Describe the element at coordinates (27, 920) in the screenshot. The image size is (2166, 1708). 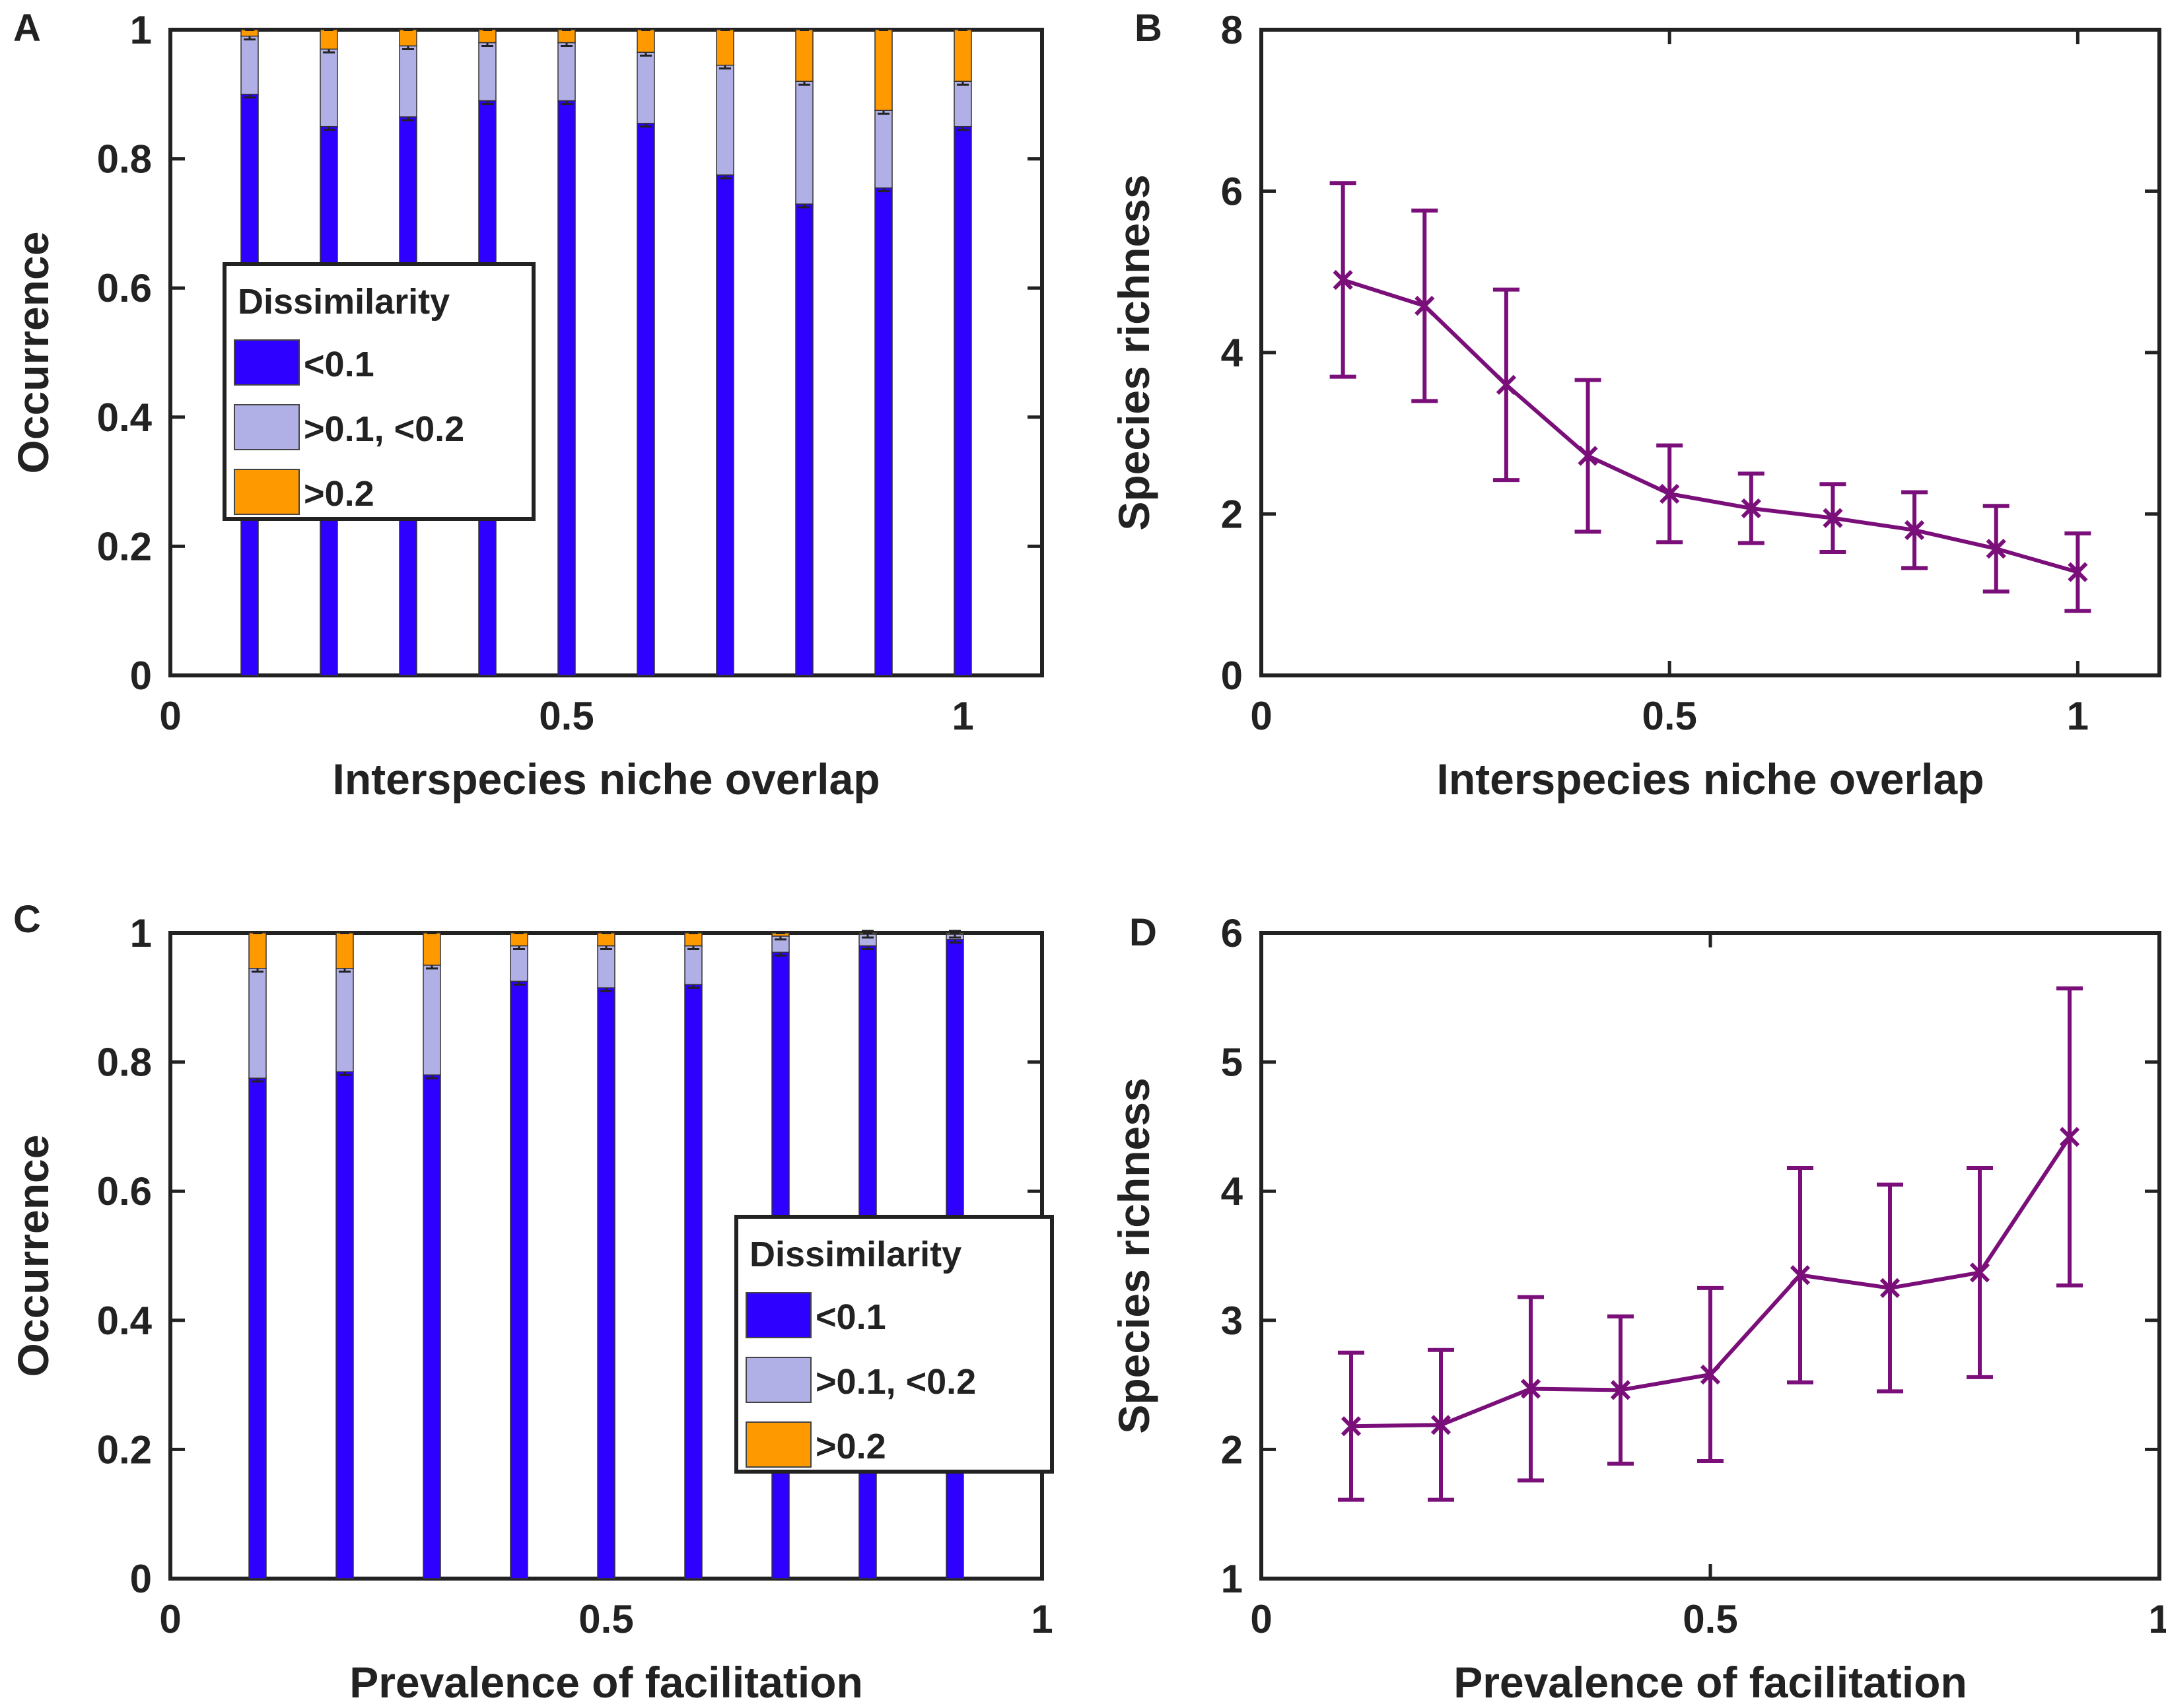
I see `panel-label: C` at that location.